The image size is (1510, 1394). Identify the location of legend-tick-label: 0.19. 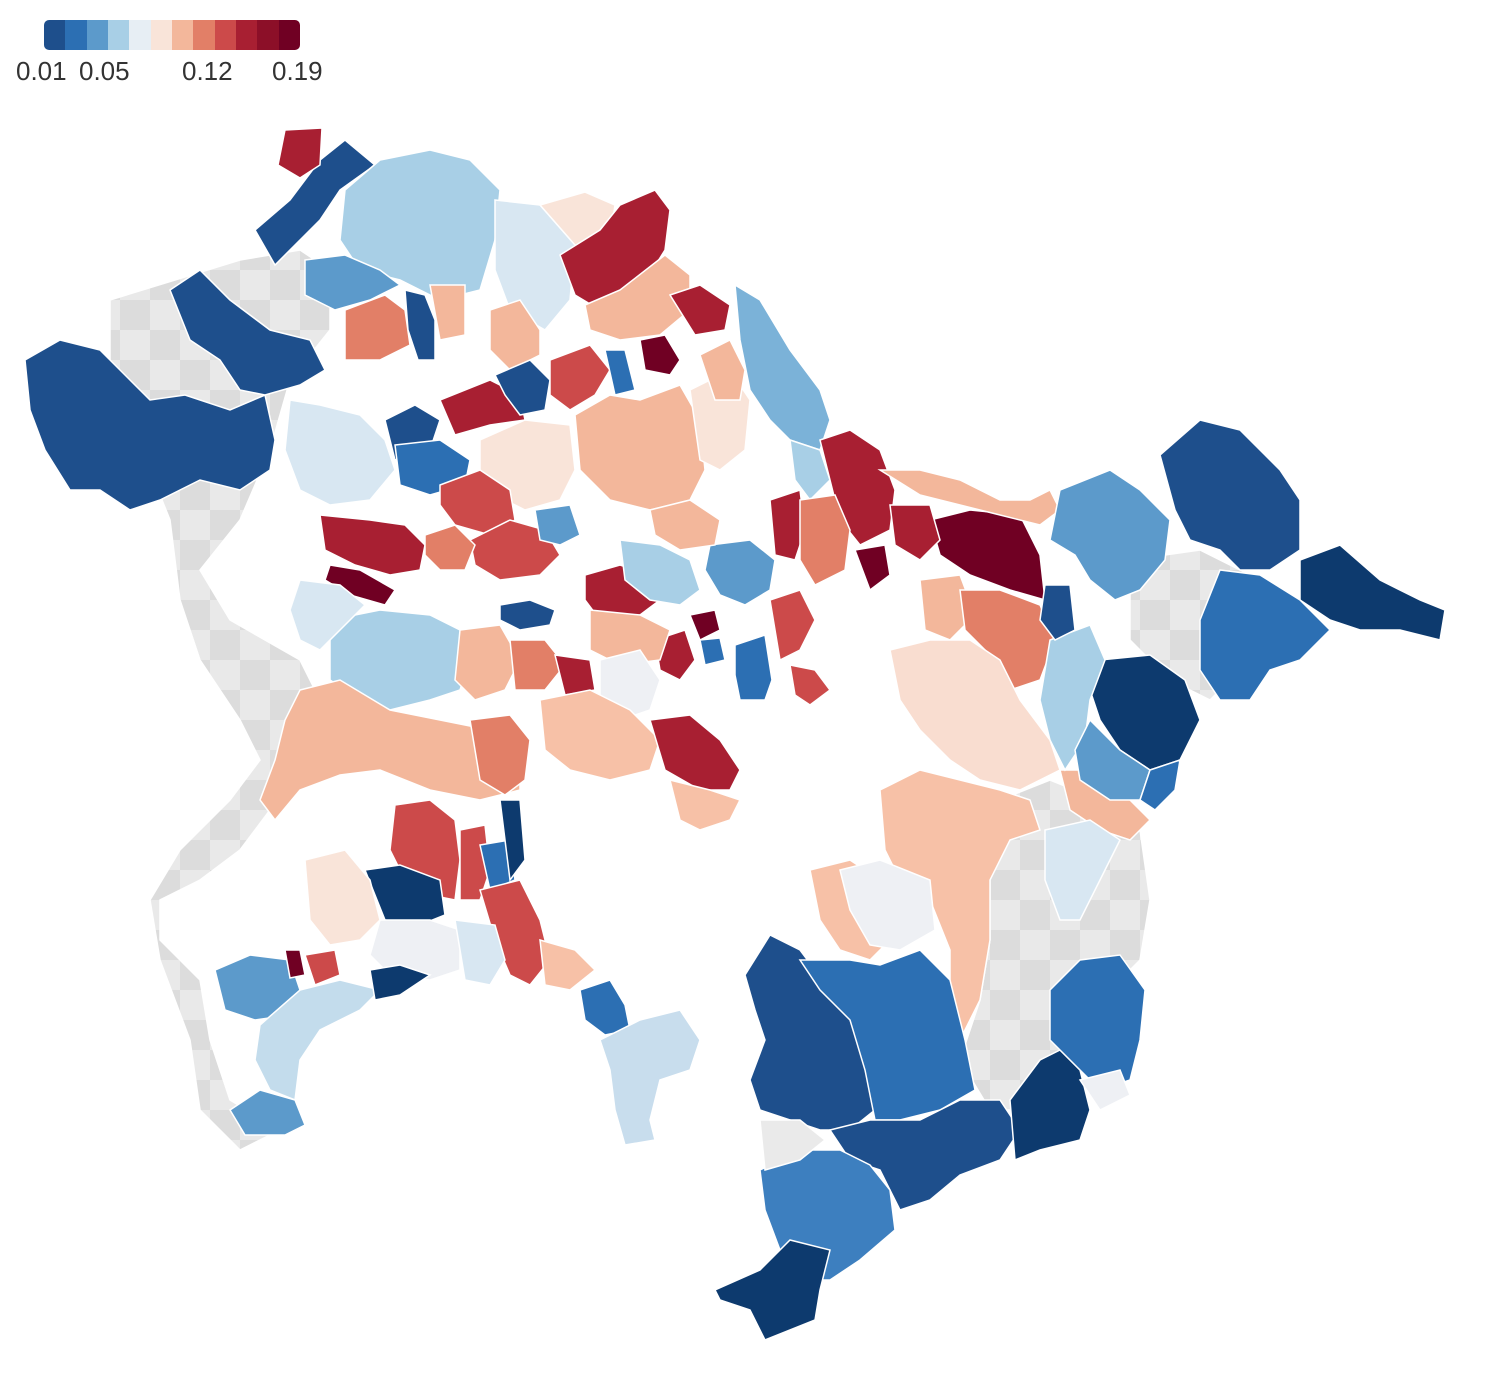
(297, 71).